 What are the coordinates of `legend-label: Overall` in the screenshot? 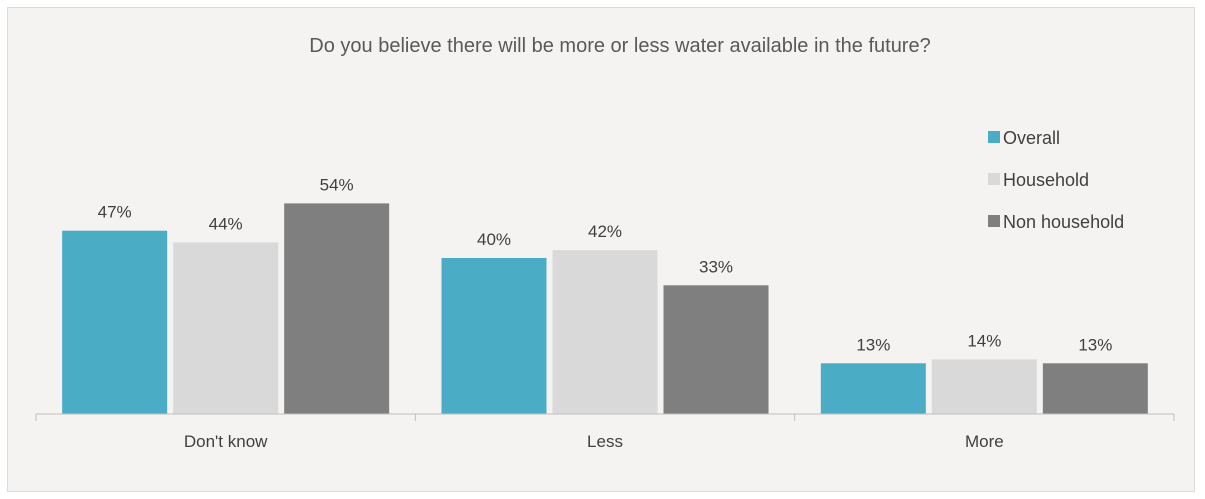 It's located at (1031, 138).